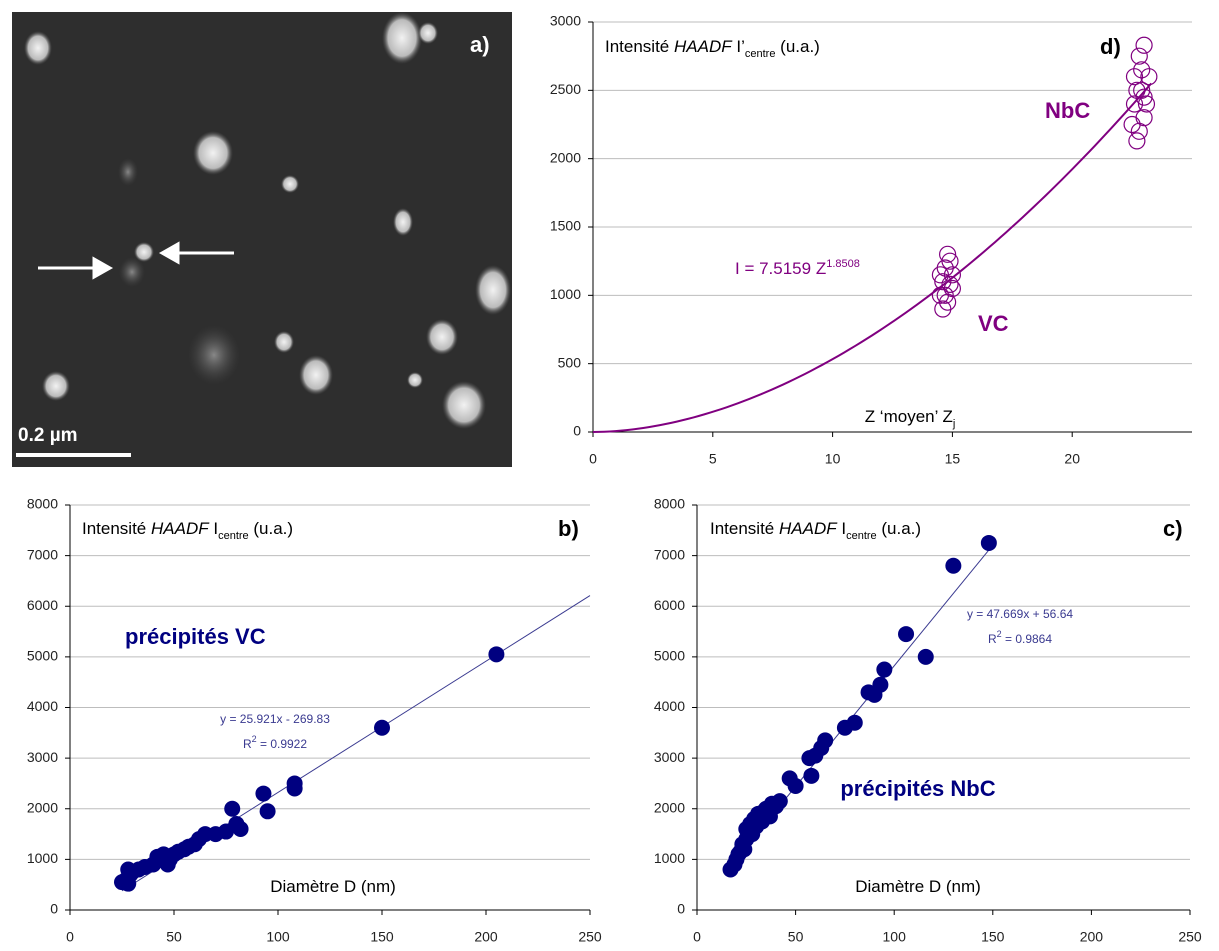 The image size is (1219, 951). What do you see at coordinates (780, 268) in the screenshot?
I see `trend-equation-text: I = 7.5159 Z` at bounding box center [780, 268].